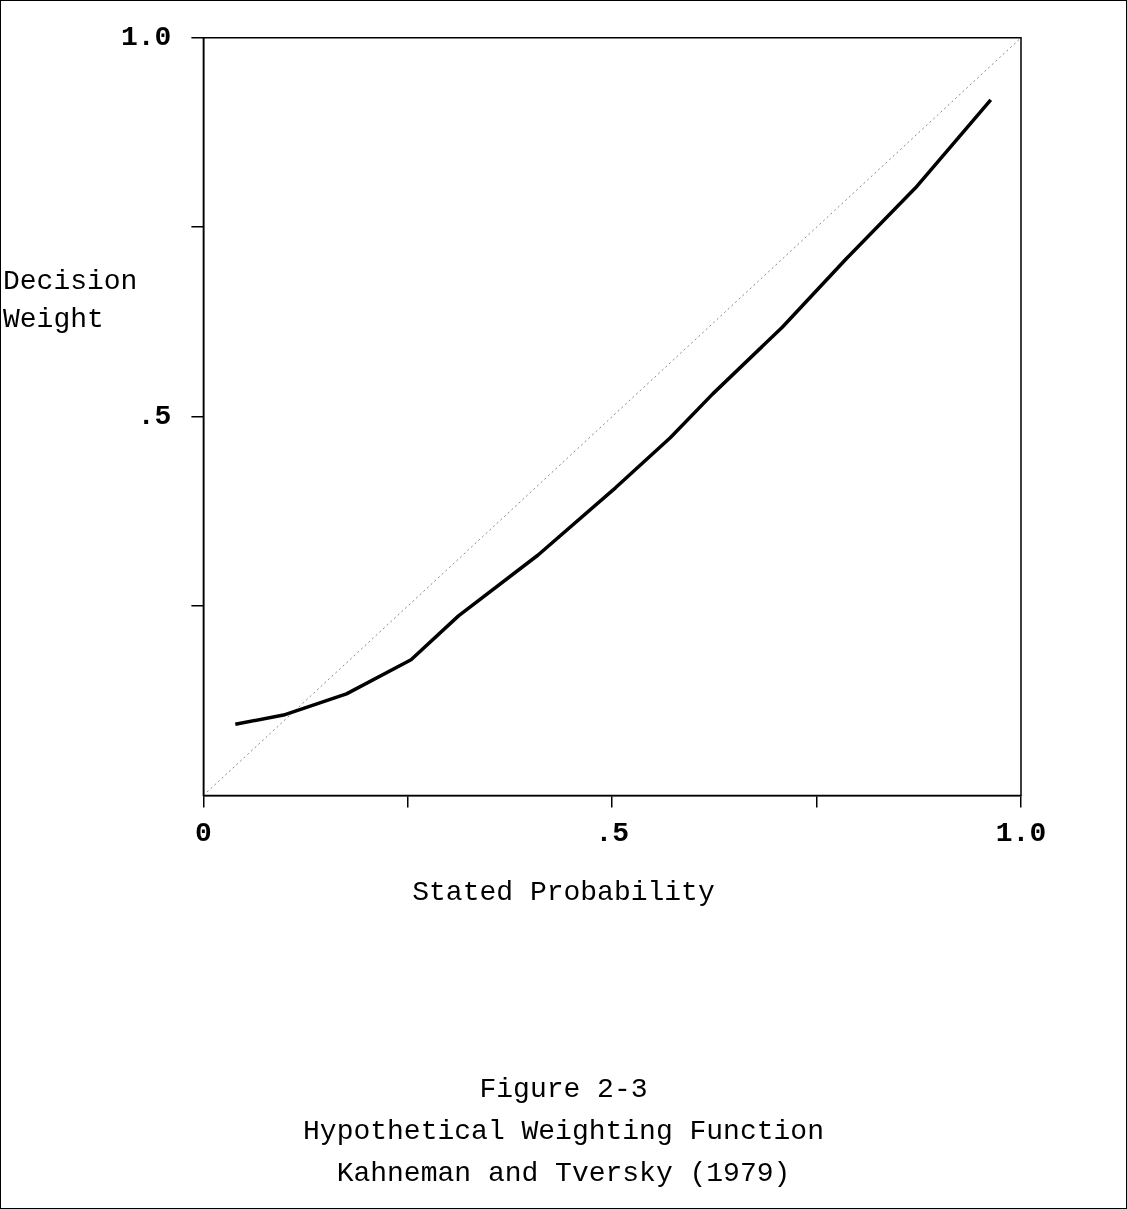  I want to click on x-axis-title: Stated Probability, so click(563, 892).